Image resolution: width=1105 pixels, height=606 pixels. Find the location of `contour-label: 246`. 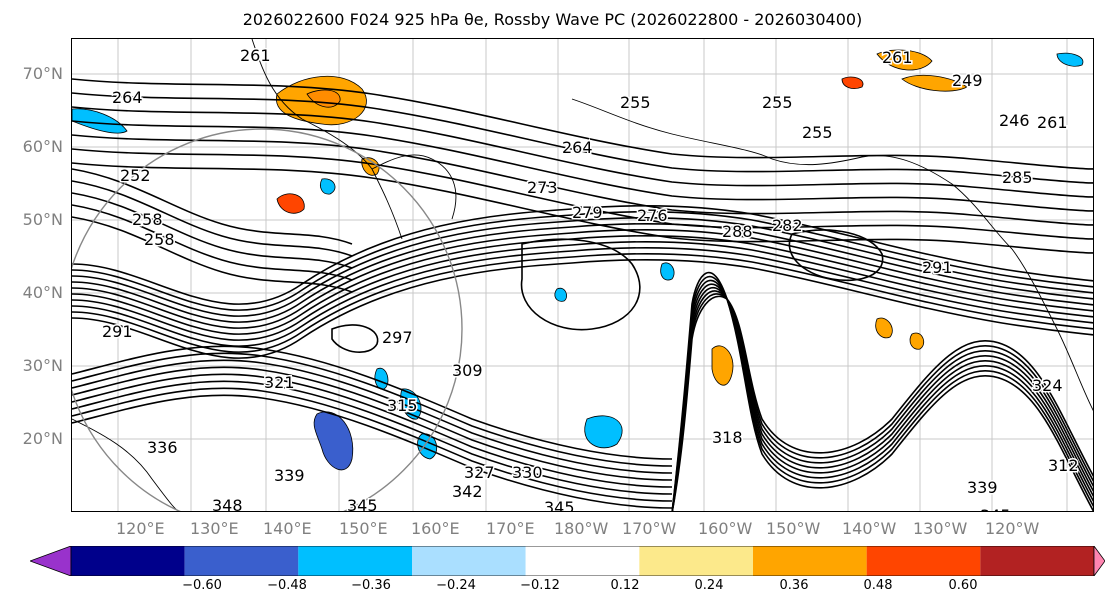

contour-label: 246 is located at coordinates (1014, 120).